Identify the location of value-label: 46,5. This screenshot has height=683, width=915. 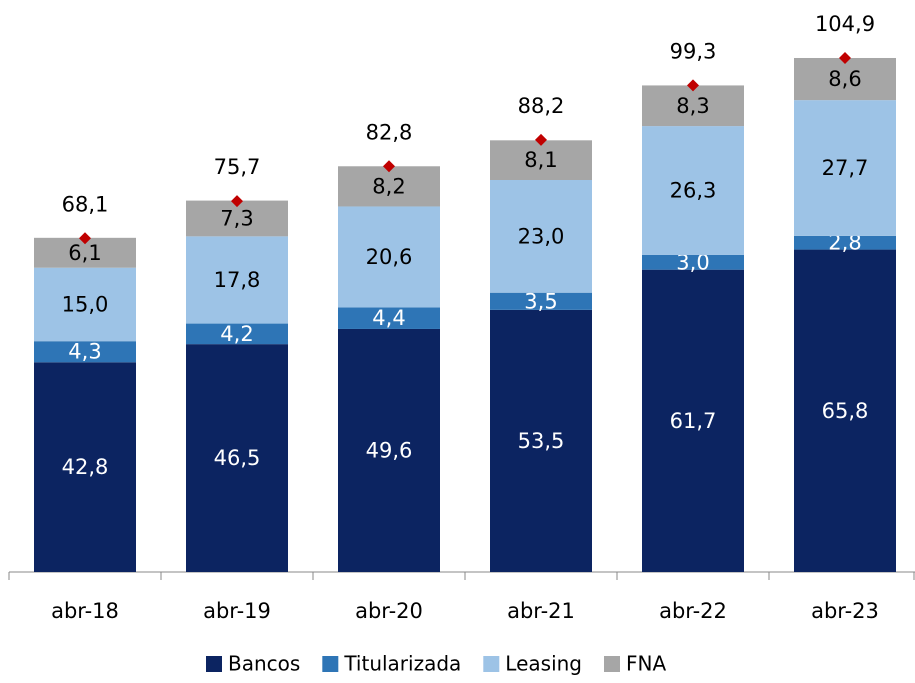
(237, 458).